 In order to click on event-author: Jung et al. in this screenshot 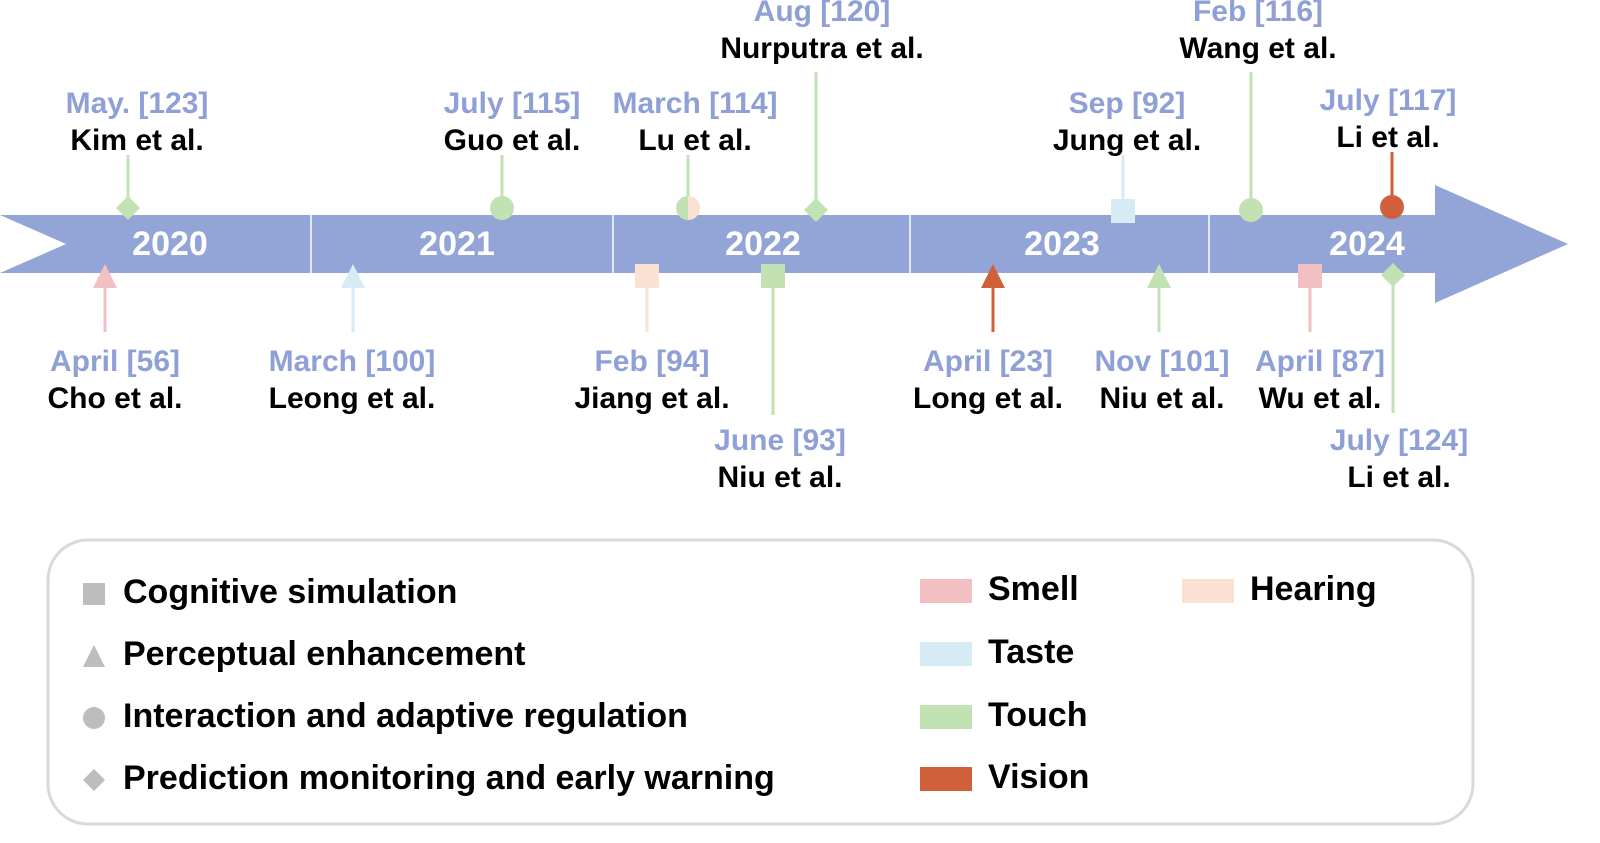, I will do `click(1127, 140)`.